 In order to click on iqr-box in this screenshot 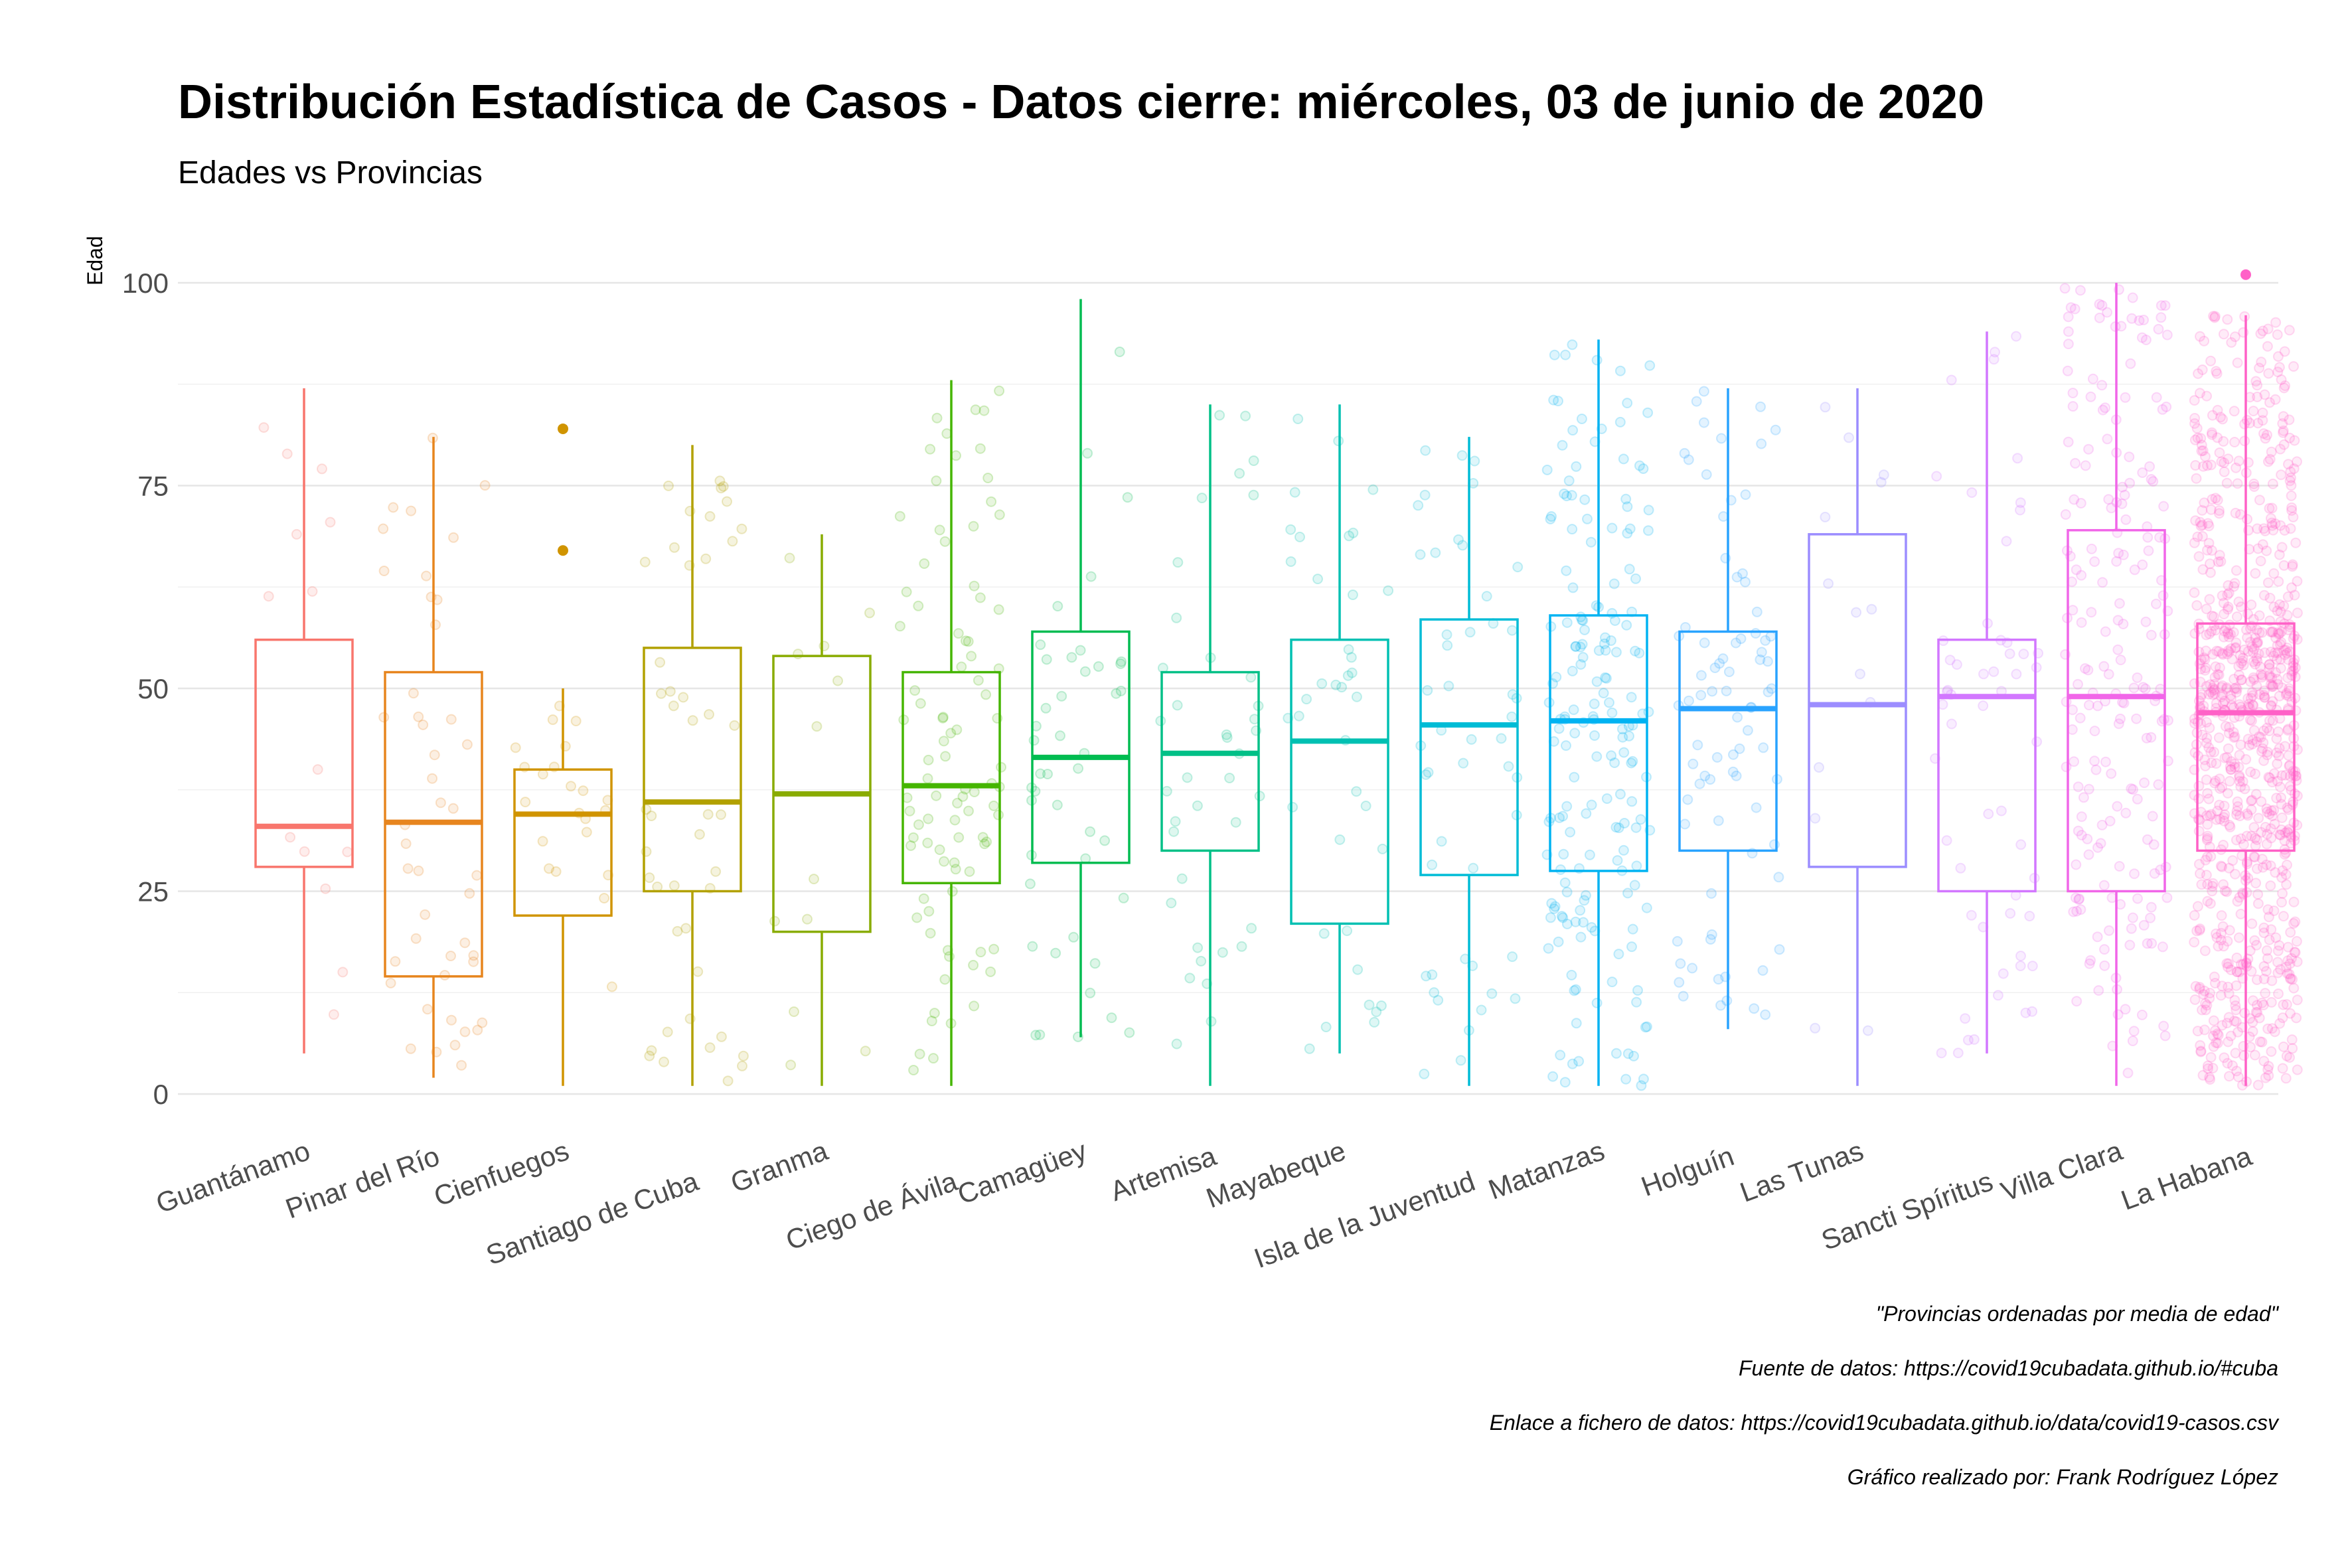, I will do `click(1081, 747)`.